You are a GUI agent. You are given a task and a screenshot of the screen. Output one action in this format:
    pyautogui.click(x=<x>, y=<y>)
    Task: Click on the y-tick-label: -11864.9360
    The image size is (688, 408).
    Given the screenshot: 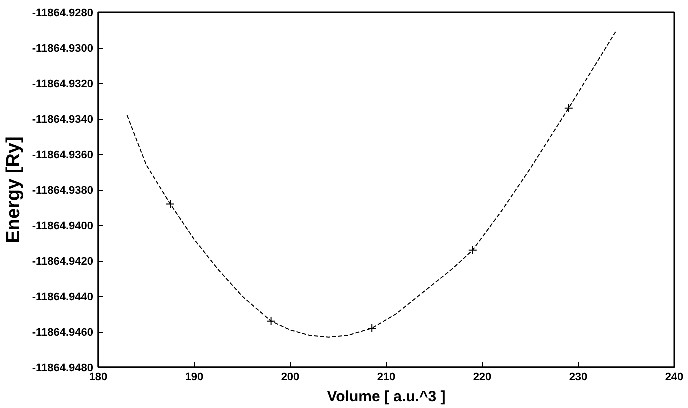 What is the action you would take?
    pyautogui.click(x=63, y=156)
    